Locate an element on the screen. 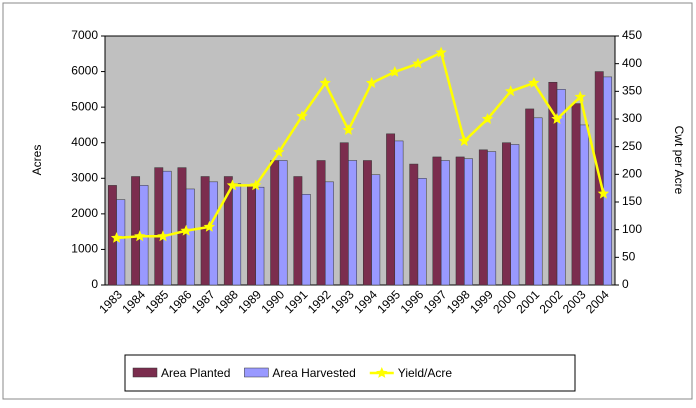 The height and width of the screenshot is (408, 696). y2-tick-label: 0 is located at coordinates (625, 284).